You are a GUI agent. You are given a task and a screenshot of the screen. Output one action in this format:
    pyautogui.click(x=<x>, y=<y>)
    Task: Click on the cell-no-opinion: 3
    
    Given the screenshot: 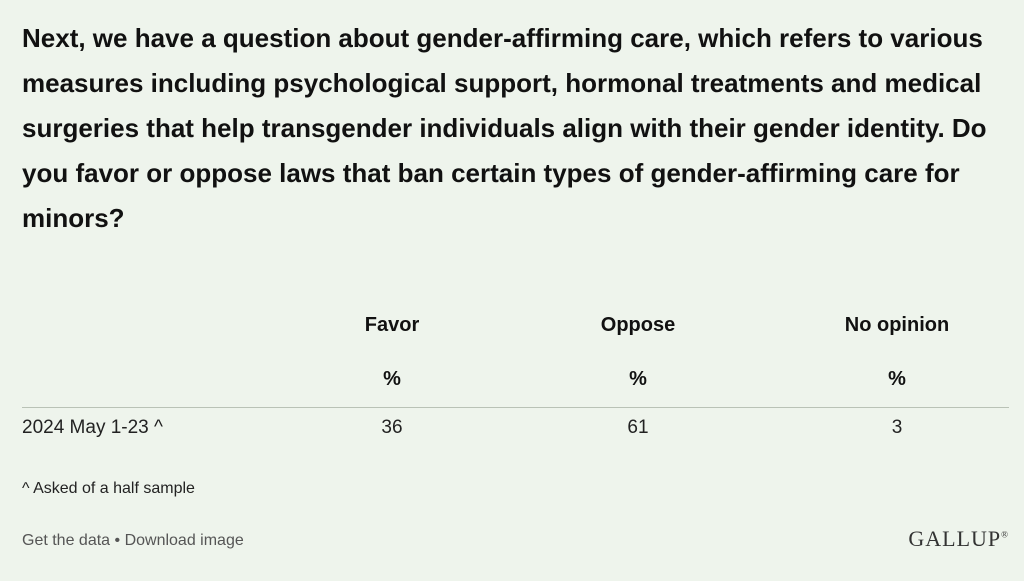 What is the action you would take?
    pyautogui.click(x=897, y=427)
    